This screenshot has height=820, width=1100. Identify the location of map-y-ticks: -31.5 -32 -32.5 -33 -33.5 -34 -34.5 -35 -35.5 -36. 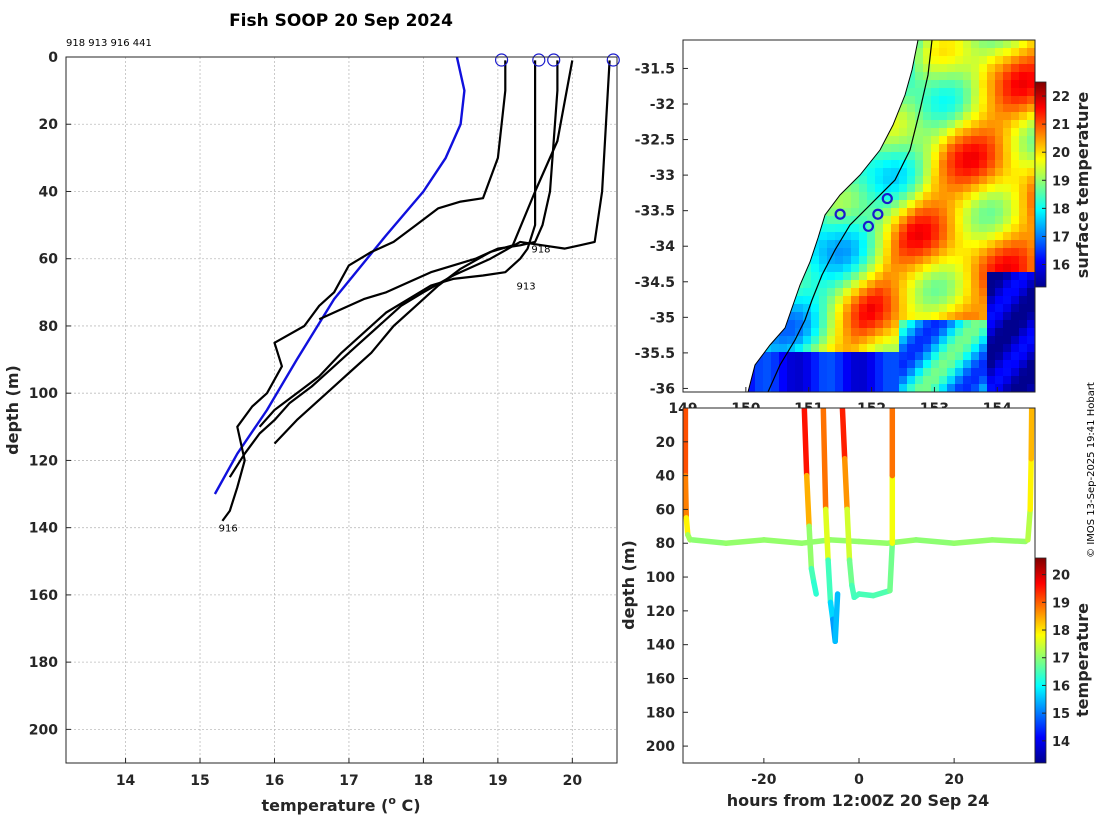
(661, 229).